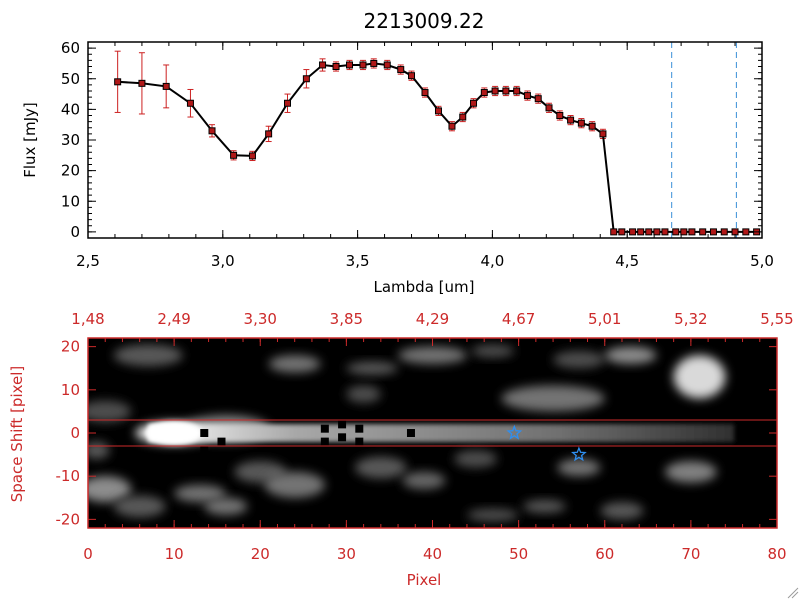 The height and width of the screenshot is (600, 800). I want to click on y-tick-label: 10, so click(70, 201).